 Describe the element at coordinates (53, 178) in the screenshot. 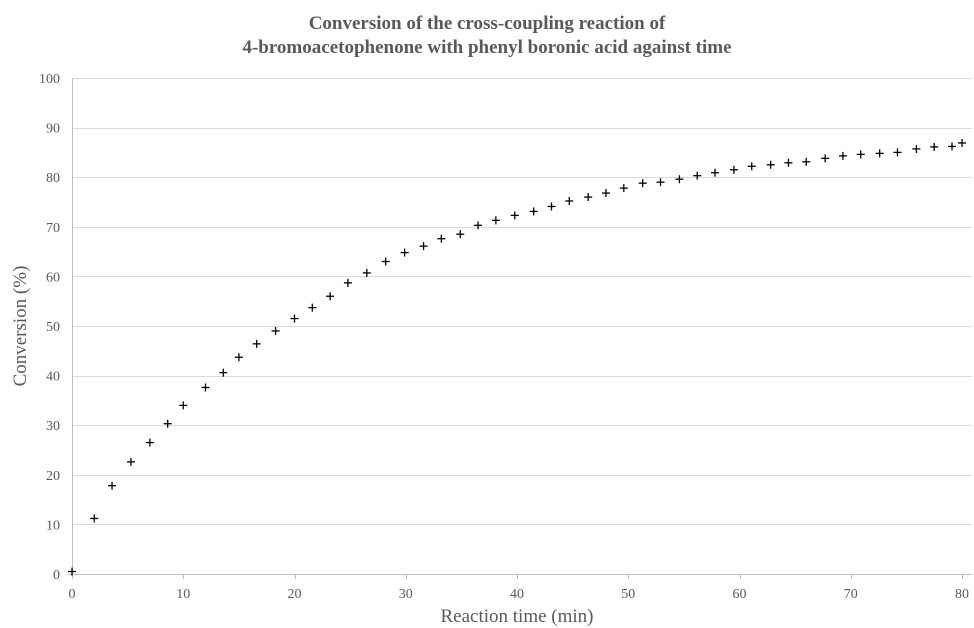

I see `y-tick-label: 80` at that location.